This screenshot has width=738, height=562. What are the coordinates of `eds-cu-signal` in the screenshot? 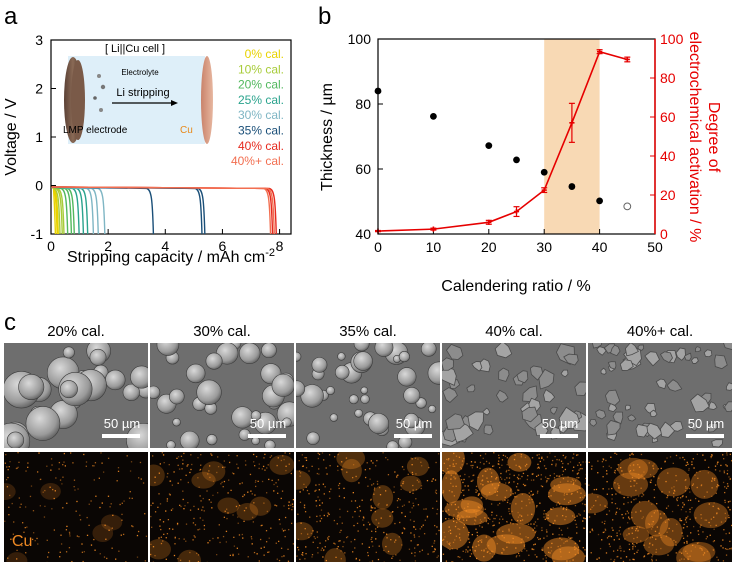 It's located at (247, 512).